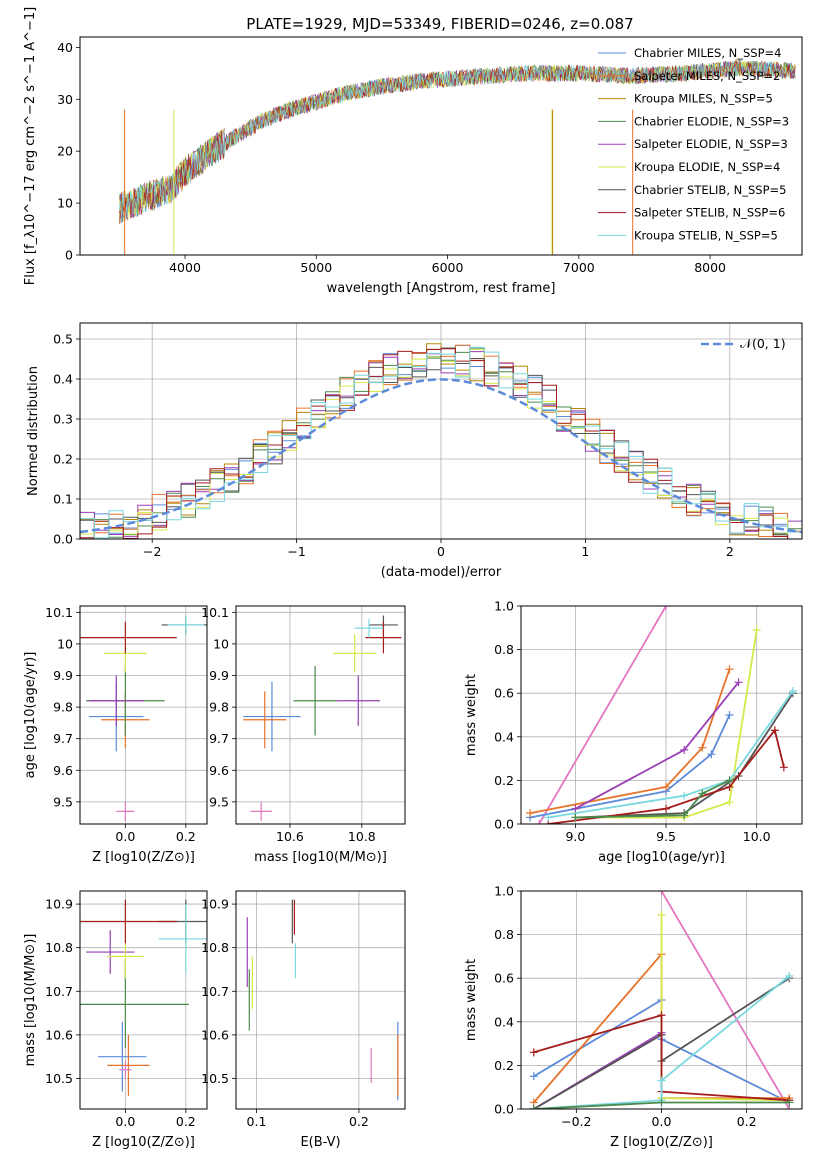  Describe the element at coordinates (33, 431) in the screenshot. I see `y-axis-label: Normed distribution` at that location.